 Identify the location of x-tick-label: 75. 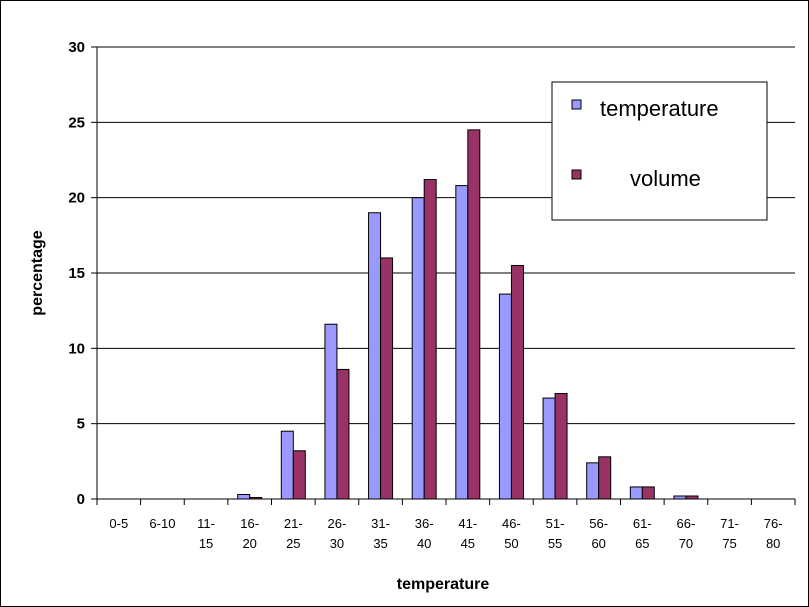
(729, 543).